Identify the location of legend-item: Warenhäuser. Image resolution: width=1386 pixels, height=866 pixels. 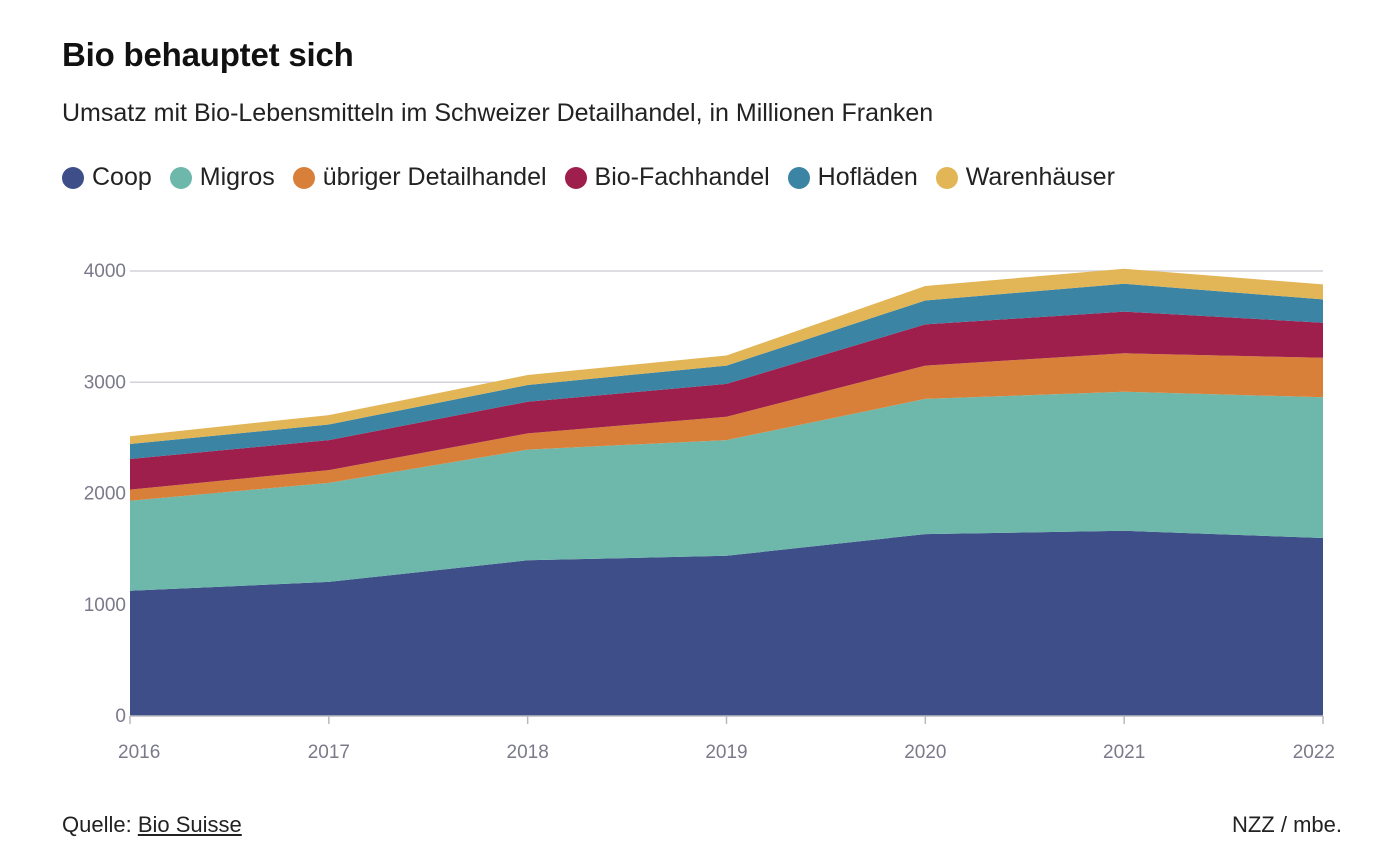
(1025, 177).